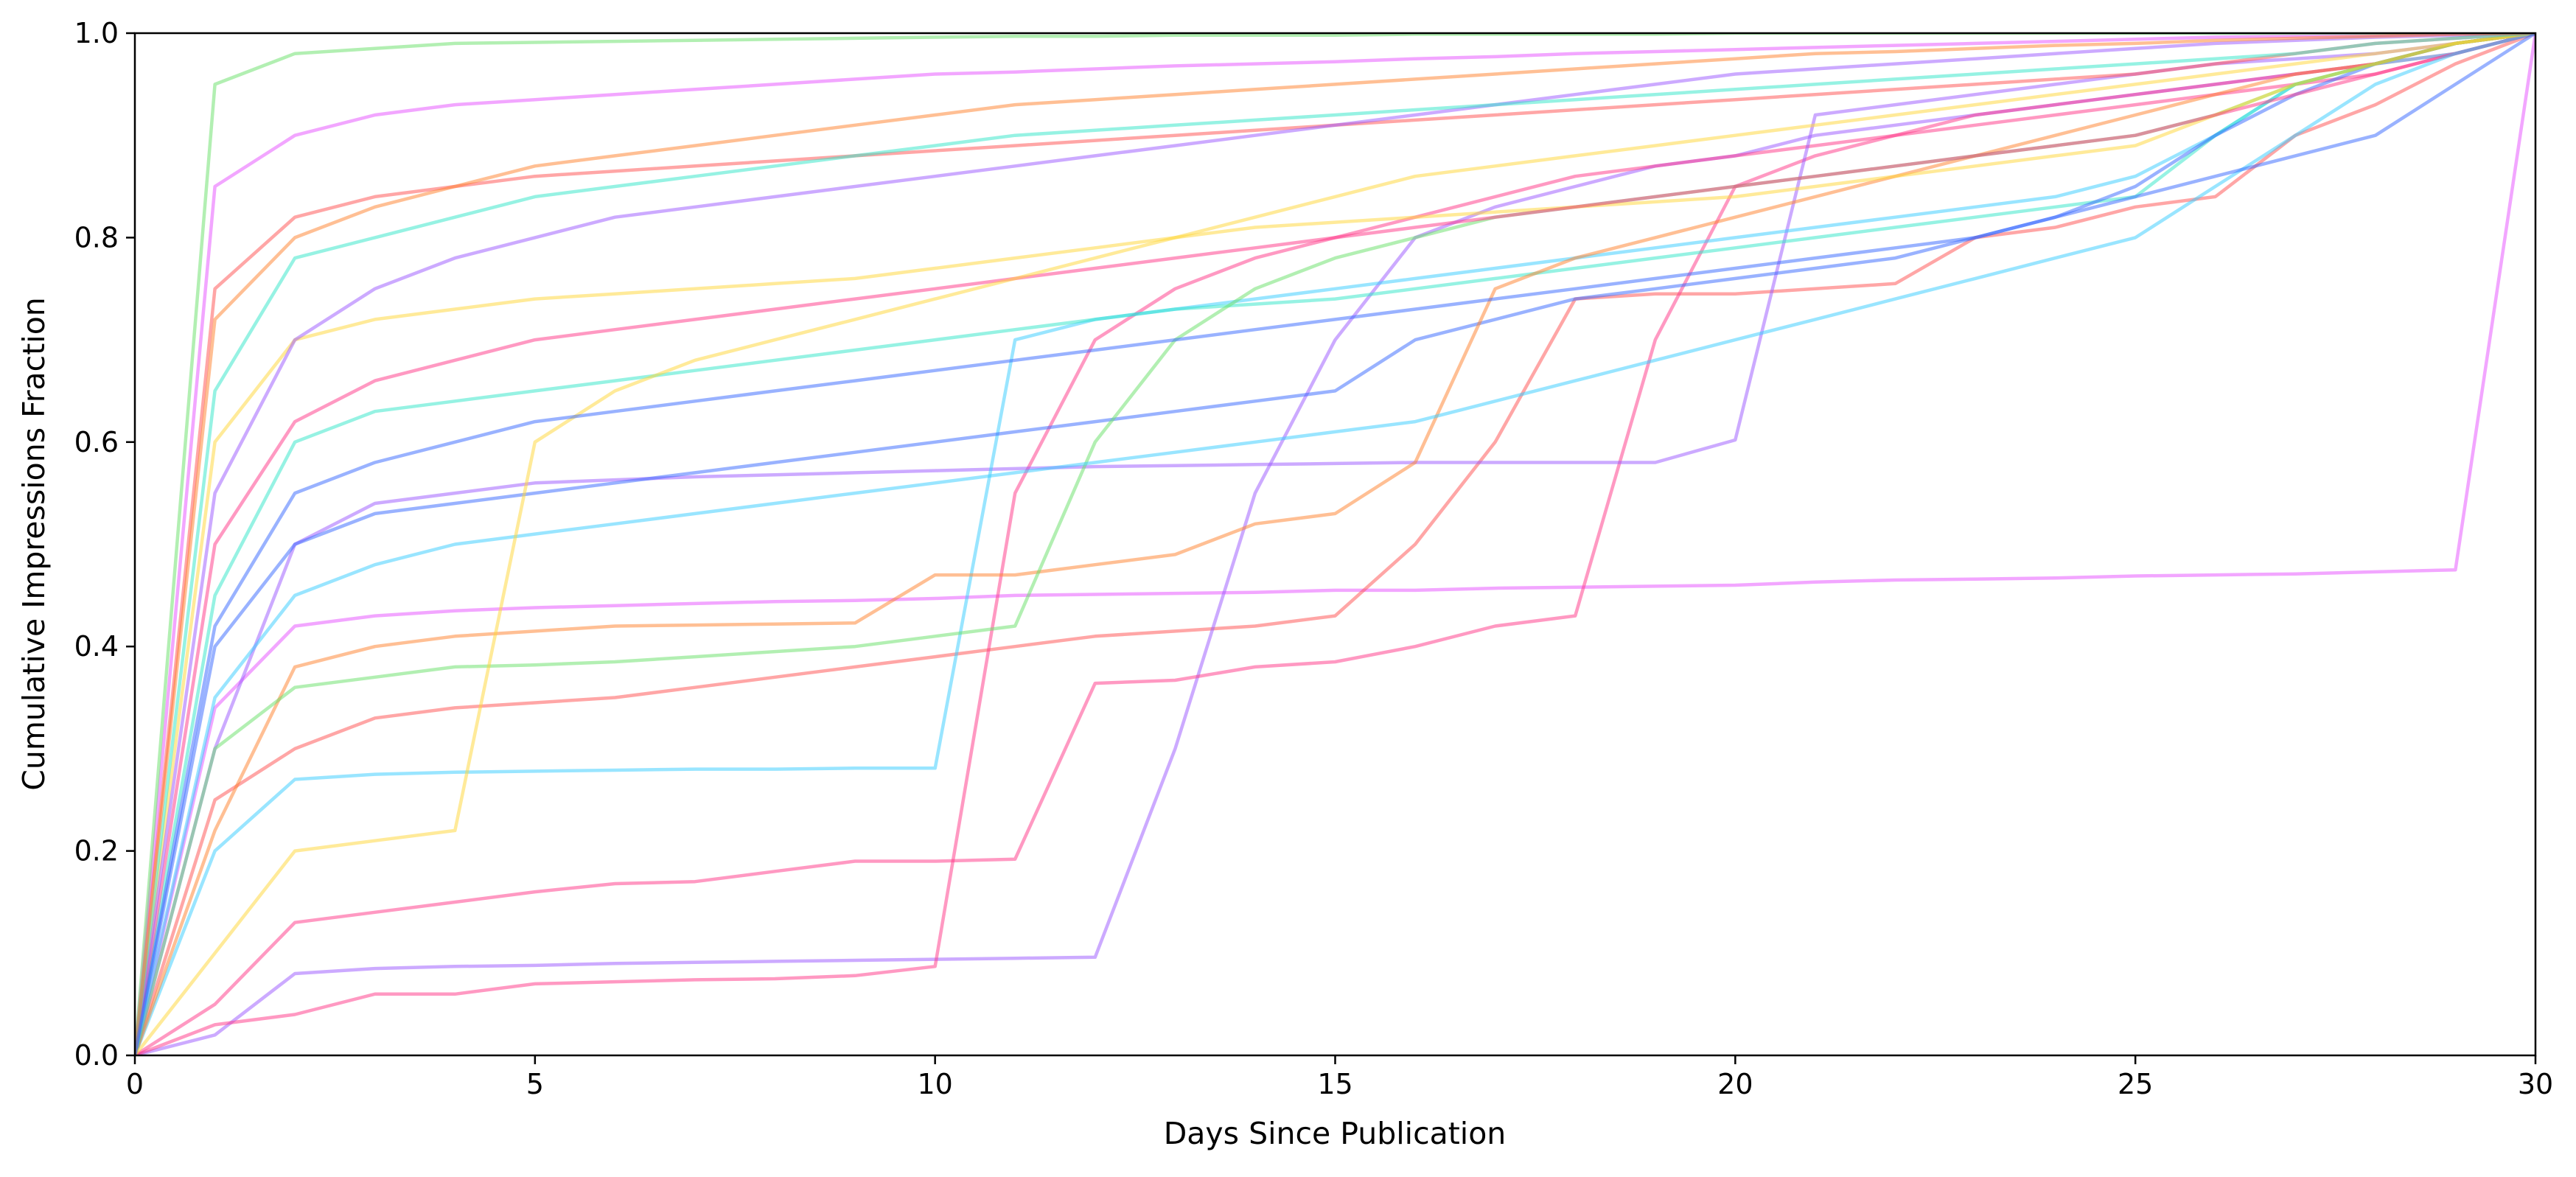  What do you see at coordinates (96, 237) in the screenshot?
I see `y-tick-label: 0.8` at bounding box center [96, 237].